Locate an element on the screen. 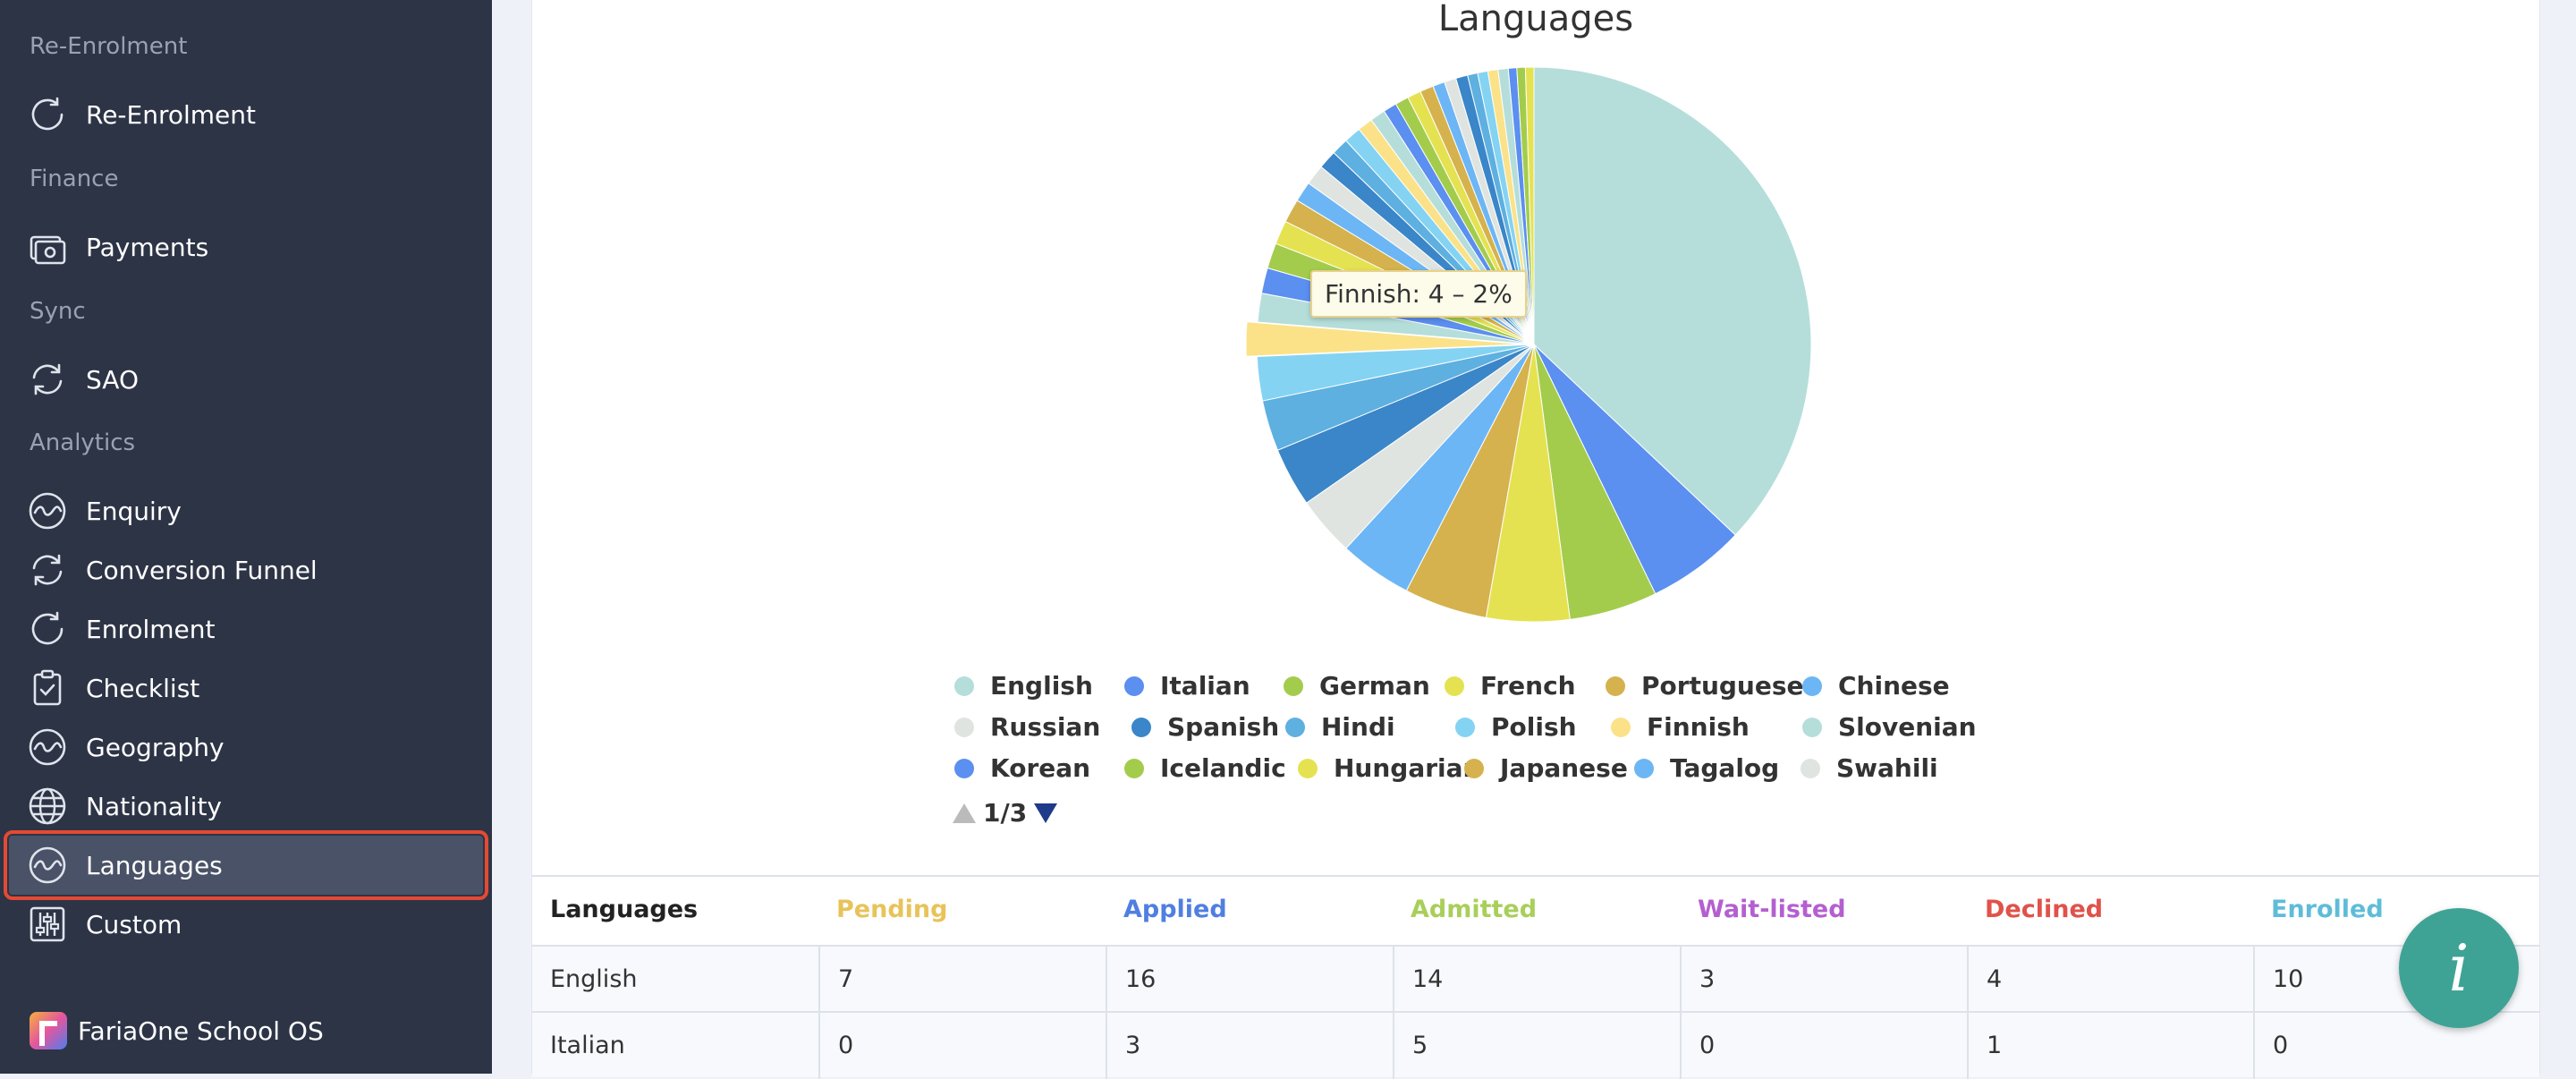  section-label-finance: Finance is located at coordinates (74, 179).